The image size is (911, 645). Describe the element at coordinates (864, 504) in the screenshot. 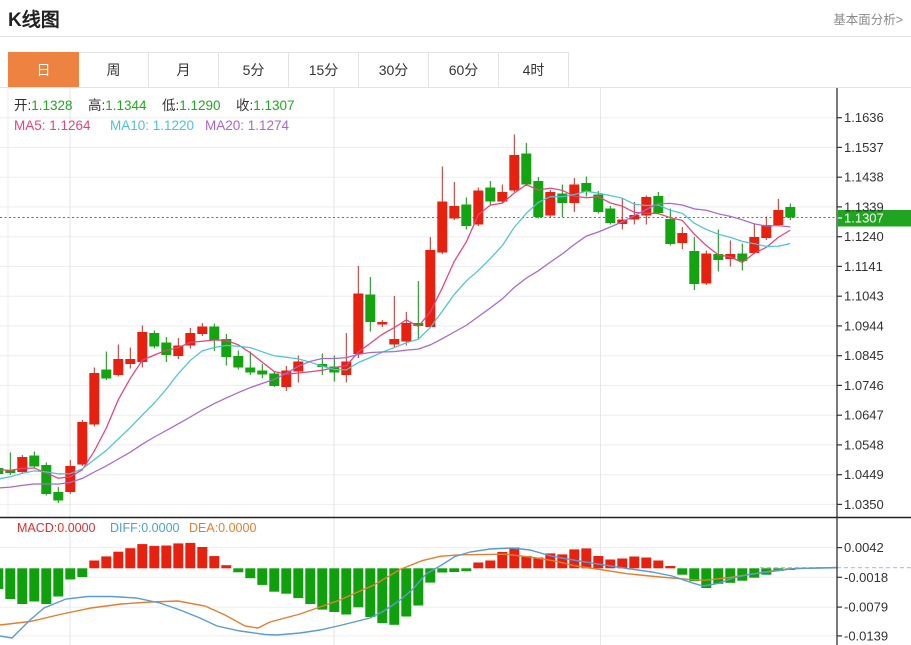

I see `svg-text: 1.0350` at that location.